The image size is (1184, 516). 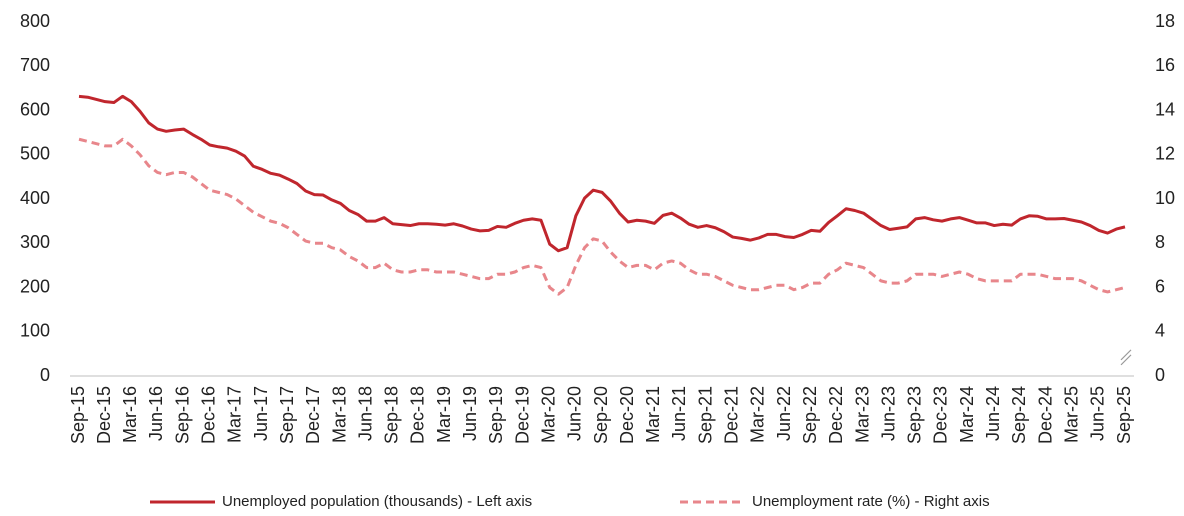 What do you see at coordinates (235, 414) in the screenshot?
I see `x-tick-label: Mar-17` at bounding box center [235, 414].